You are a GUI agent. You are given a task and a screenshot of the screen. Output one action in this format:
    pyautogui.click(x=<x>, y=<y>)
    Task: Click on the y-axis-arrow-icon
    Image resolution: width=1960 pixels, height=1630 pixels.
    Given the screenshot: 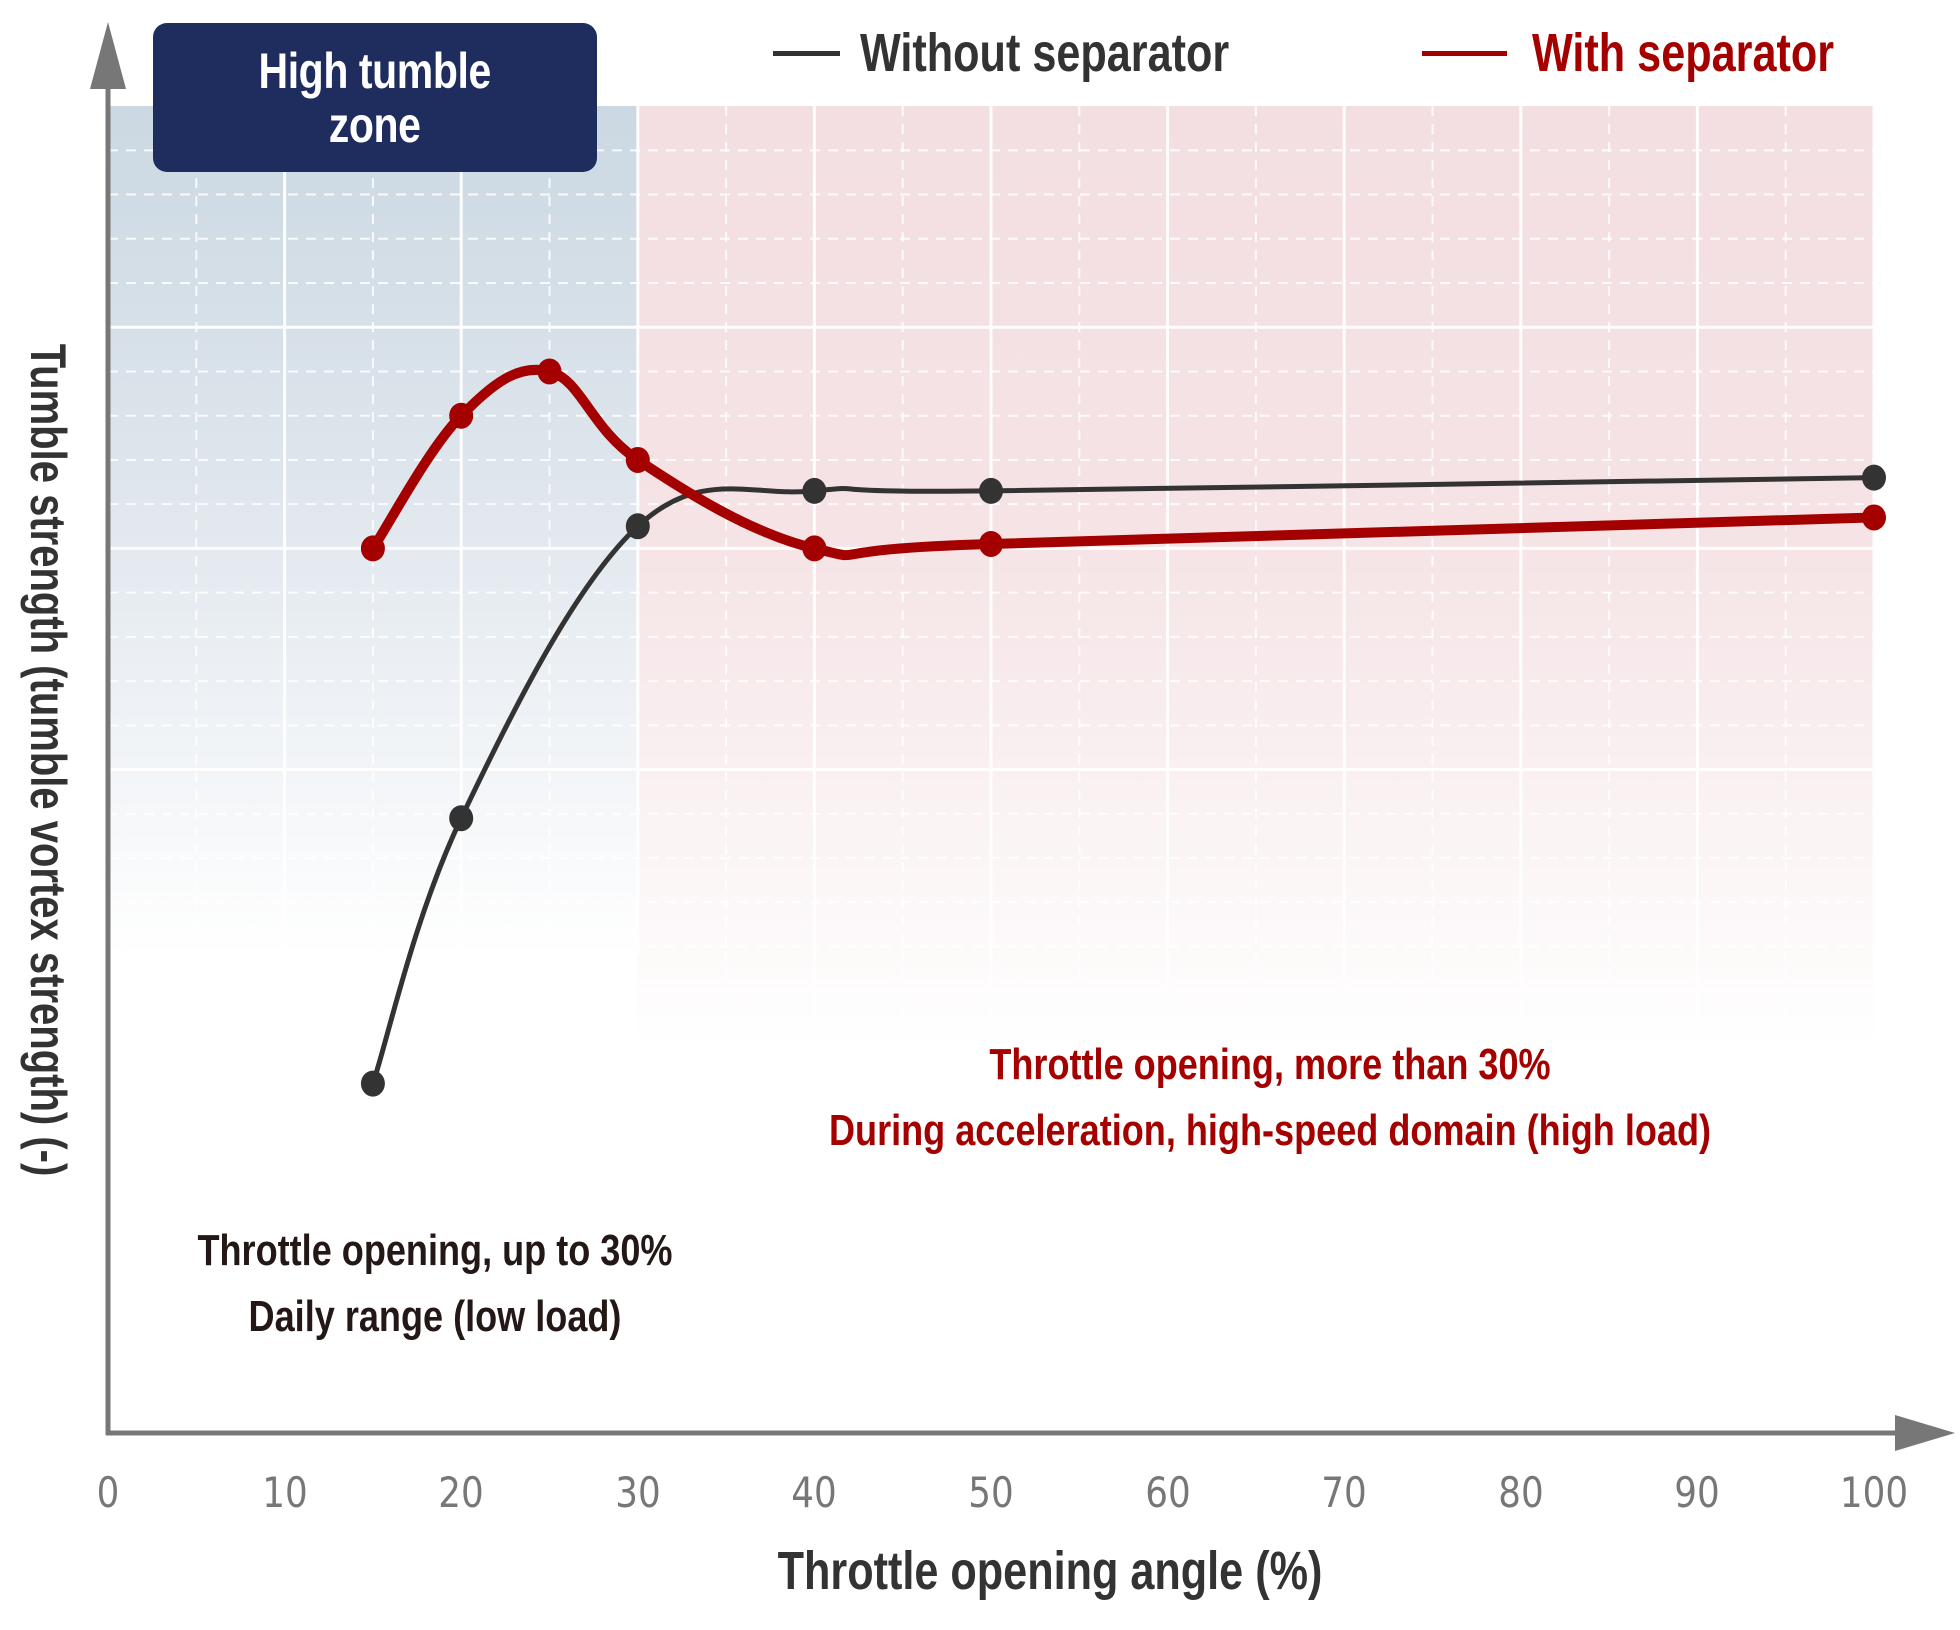 What is the action you would take?
    pyautogui.click(x=108, y=55)
    